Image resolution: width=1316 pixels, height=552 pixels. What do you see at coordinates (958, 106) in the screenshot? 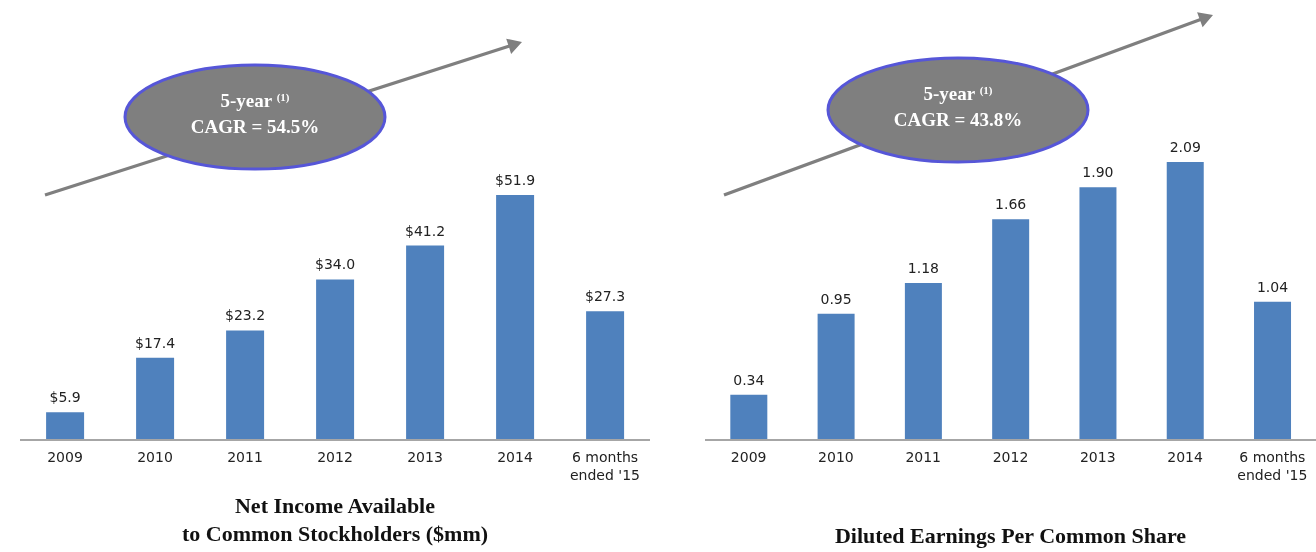
I see `text: 5-year $^{(1)}$ CAGR = 43.8%` at bounding box center [958, 106].